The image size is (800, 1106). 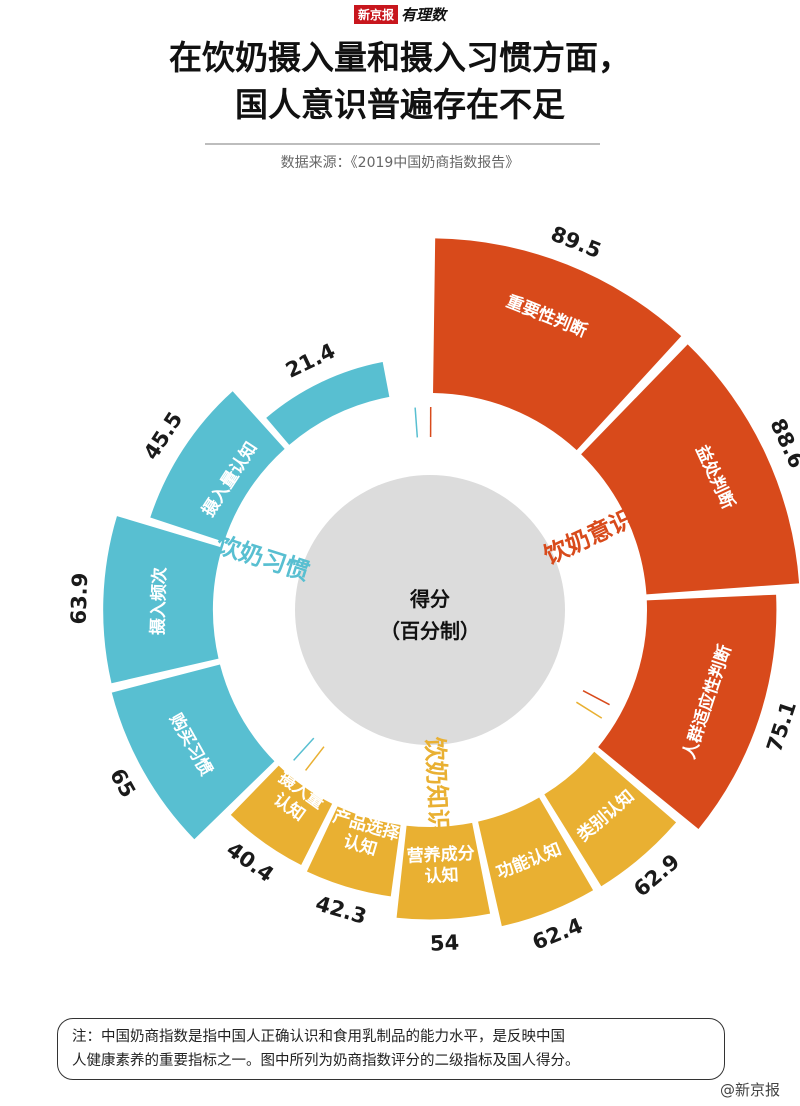 What do you see at coordinates (444, 943) in the screenshot?
I see `value-label: 54` at bounding box center [444, 943].